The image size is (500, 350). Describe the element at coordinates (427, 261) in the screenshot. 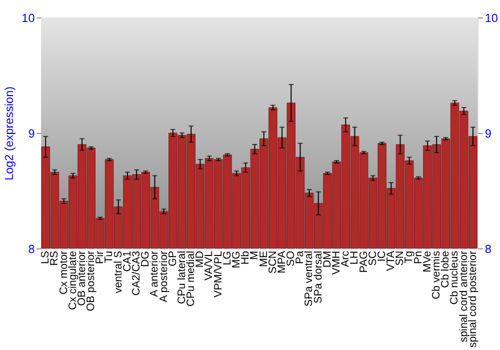

I see `x-tick-label: MVe` at that location.